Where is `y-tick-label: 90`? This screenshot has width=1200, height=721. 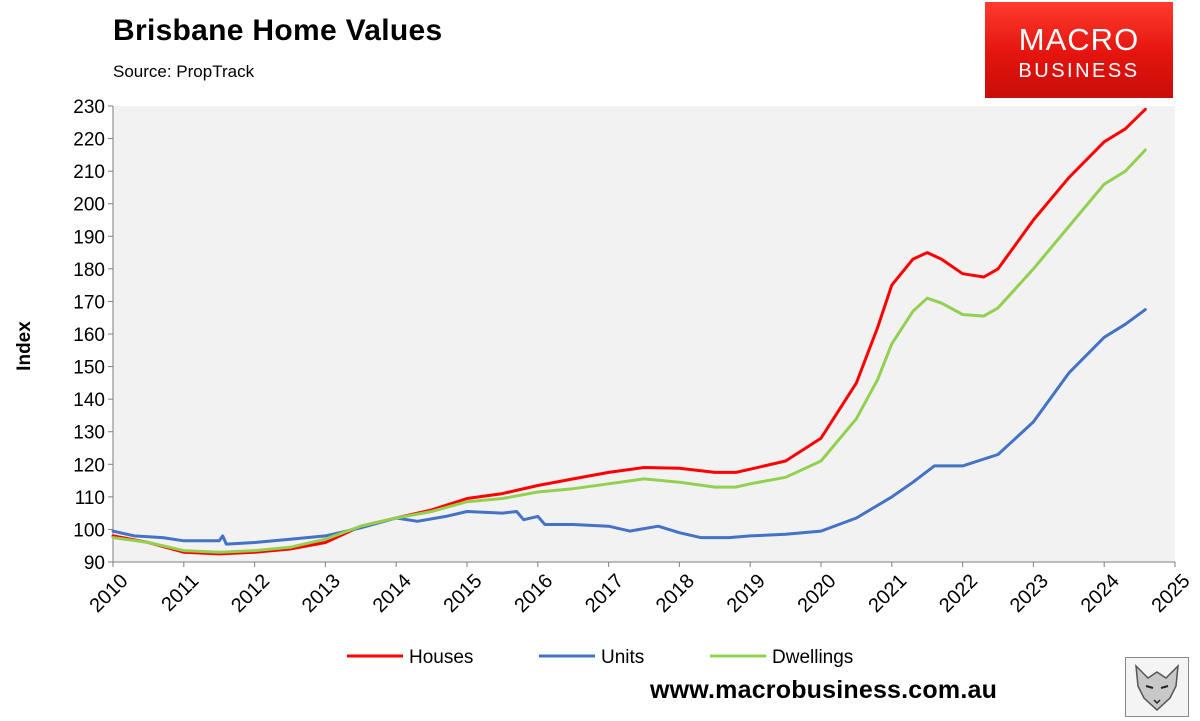
y-tick-label: 90 is located at coordinates (94, 563).